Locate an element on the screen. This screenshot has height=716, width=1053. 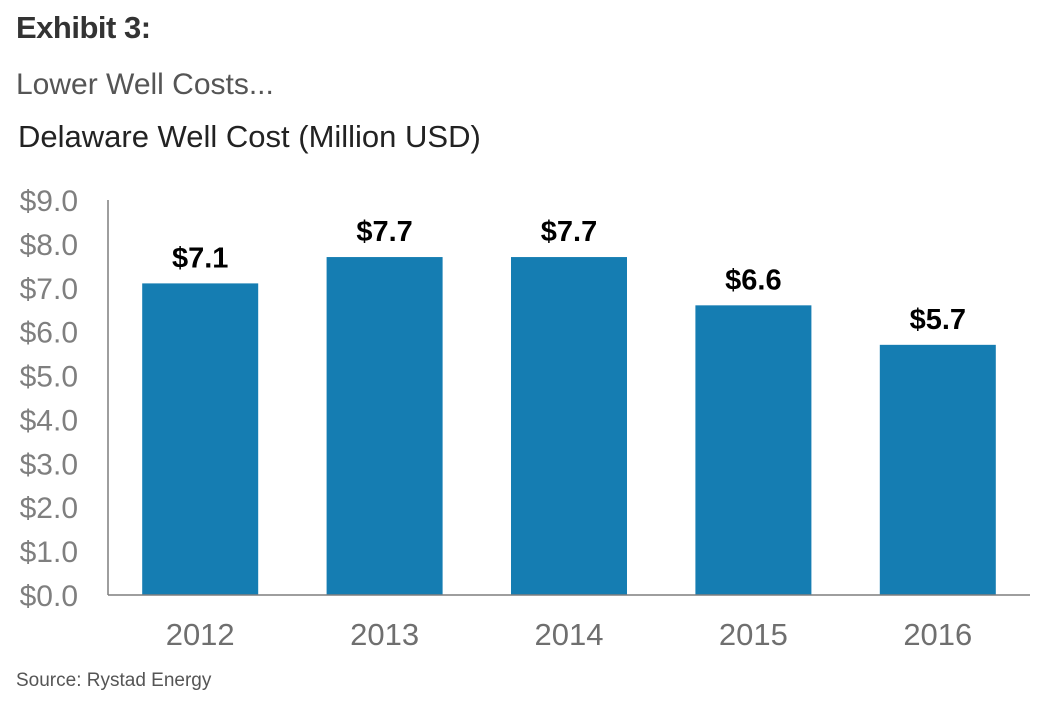
y-tick-label: $2.0 is located at coordinates (49, 508).